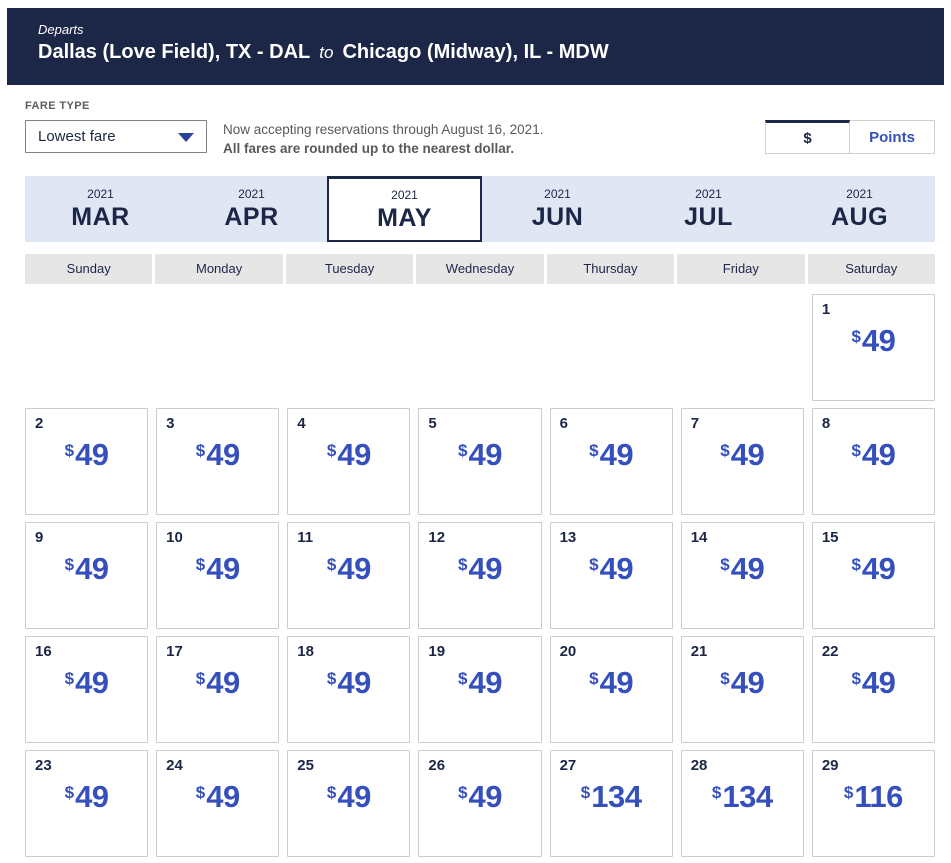  I want to click on day-cell-1: 1 $49, so click(873, 347).